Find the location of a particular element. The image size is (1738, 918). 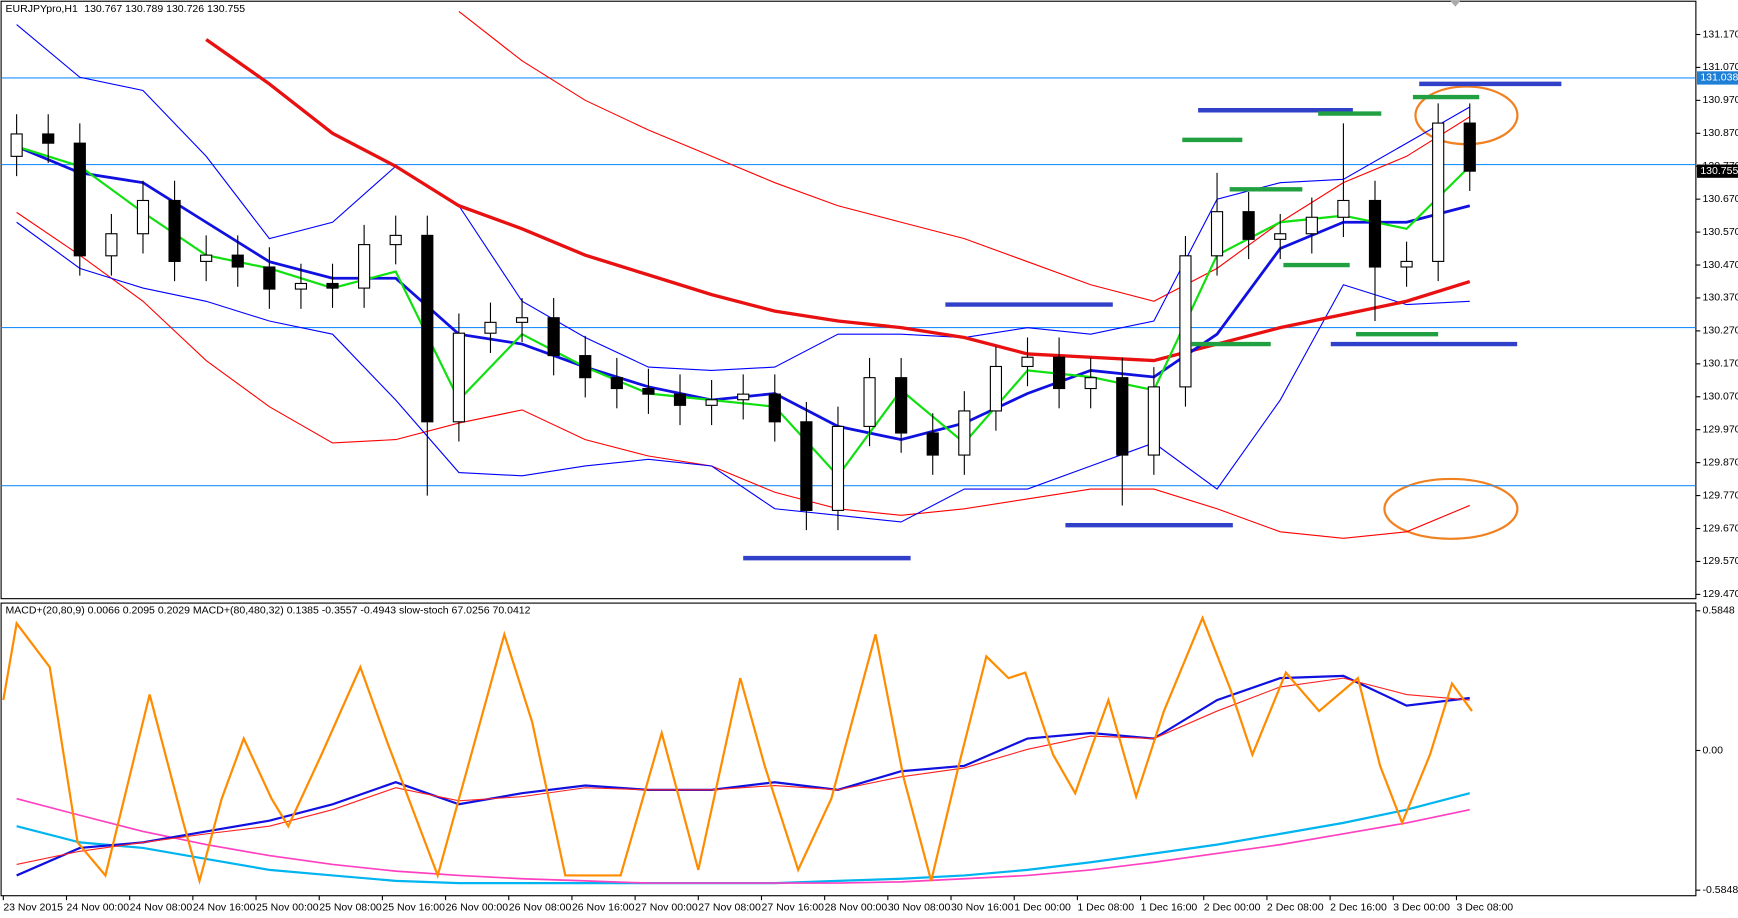

y-tick-label: 130.170 is located at coordinates (1720, 364).